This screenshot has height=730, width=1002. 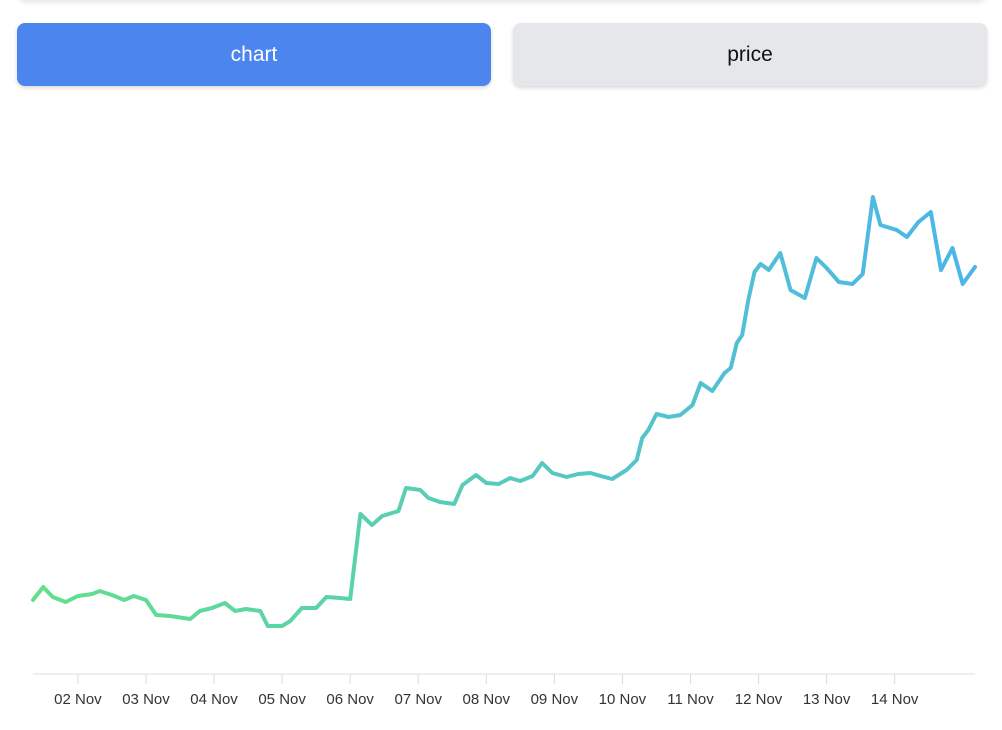 What do you see at coordinates (827, 699) in the screenshot?
I see `x-tick-label: 13 Nov` at bounding box center [827, 699].